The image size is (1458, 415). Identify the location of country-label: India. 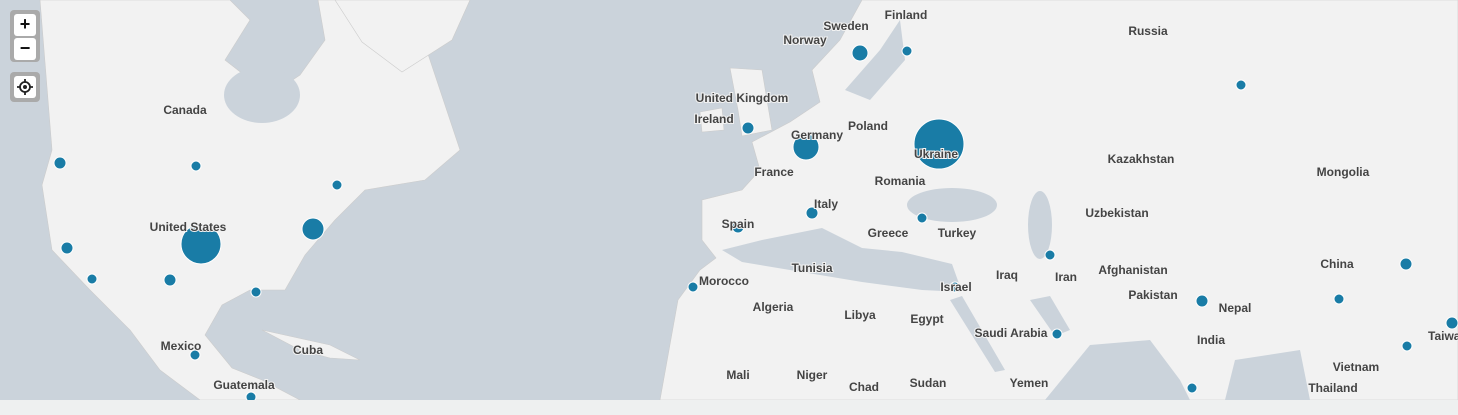
(1211, 340).